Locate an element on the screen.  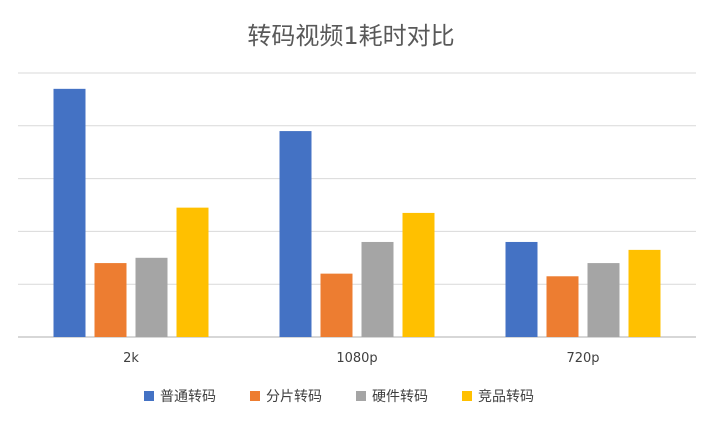
x-axis-tick-labels: 2k 1080p 720p is located at coordinates (361, 358).